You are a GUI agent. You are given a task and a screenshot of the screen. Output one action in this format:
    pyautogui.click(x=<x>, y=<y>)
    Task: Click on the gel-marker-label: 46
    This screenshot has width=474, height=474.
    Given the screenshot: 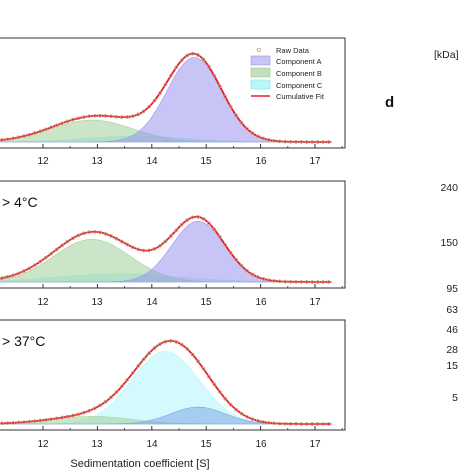 What is the action you would take?
    pyautogui.click(x=452, y=330)
    